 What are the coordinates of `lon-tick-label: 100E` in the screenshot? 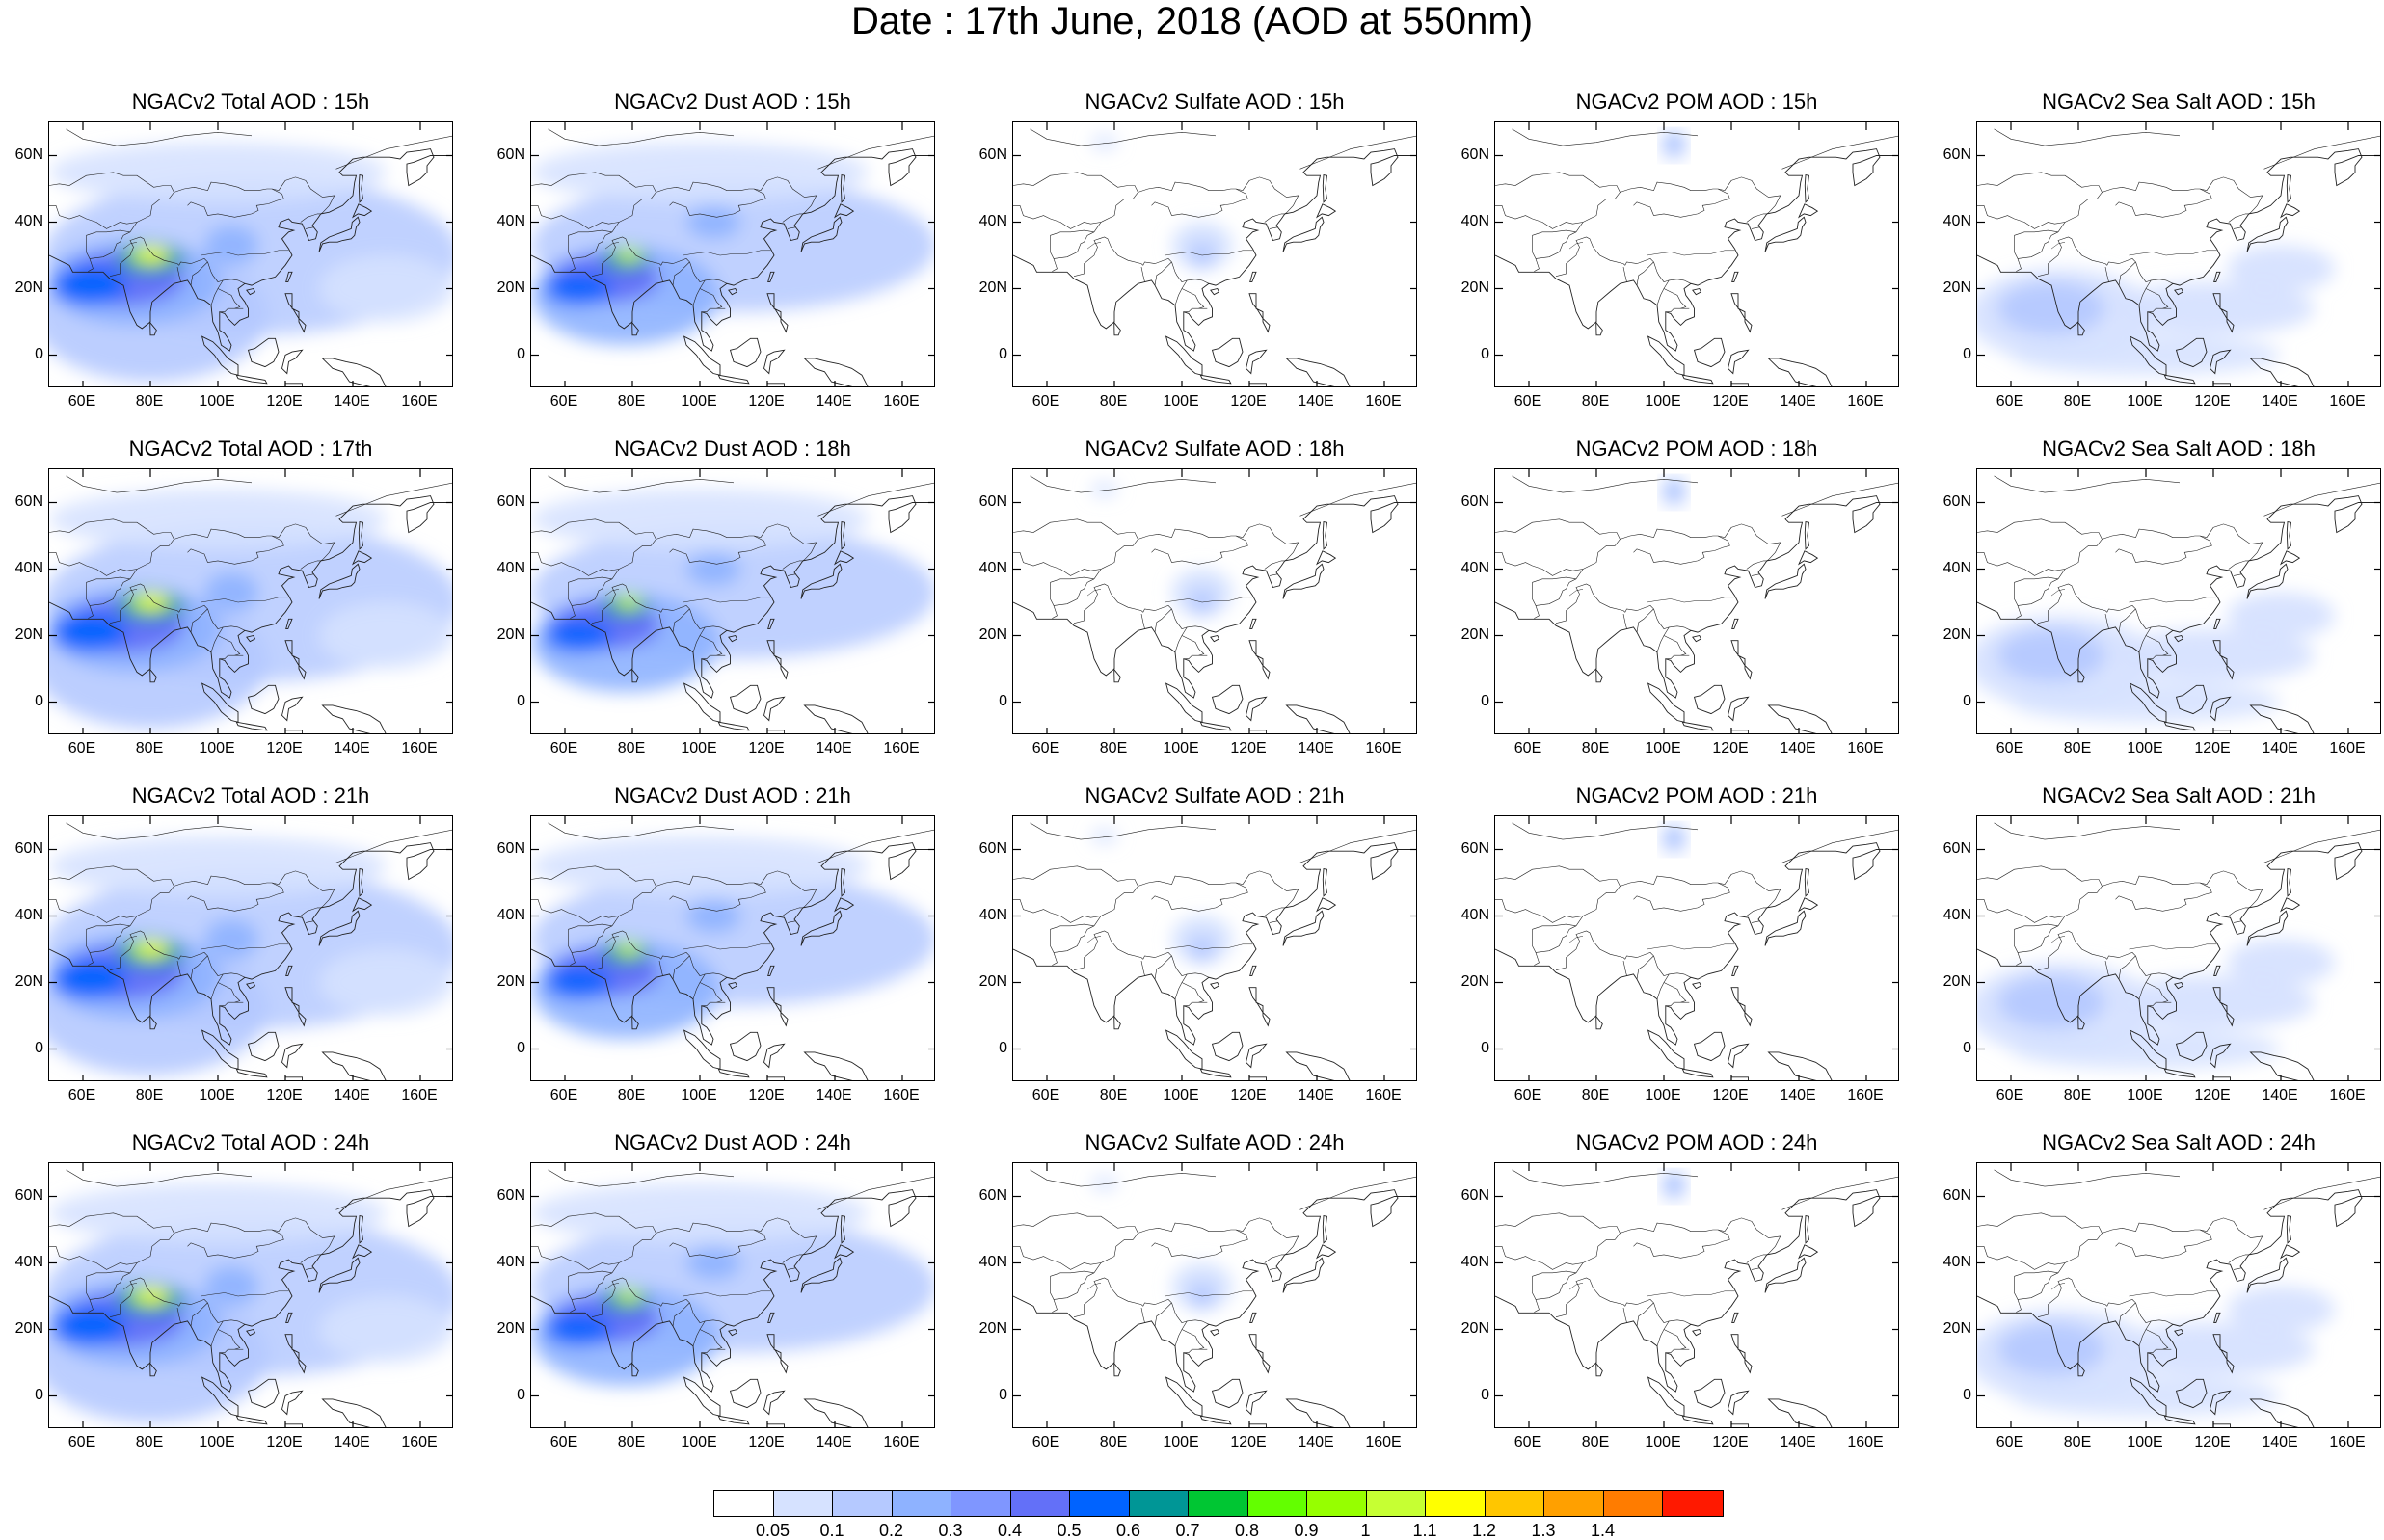 It's located at (2145, 1442).